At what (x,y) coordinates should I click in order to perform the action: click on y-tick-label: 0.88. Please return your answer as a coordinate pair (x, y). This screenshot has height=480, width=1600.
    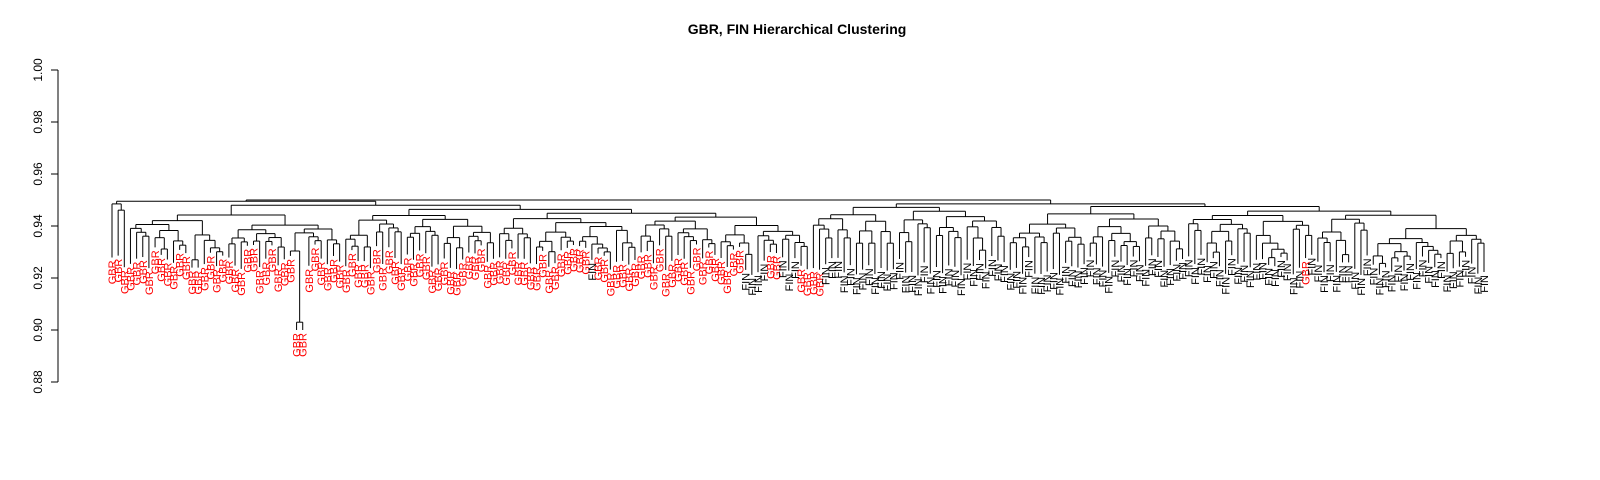
    Looking at the image, I should click on (38, 382).